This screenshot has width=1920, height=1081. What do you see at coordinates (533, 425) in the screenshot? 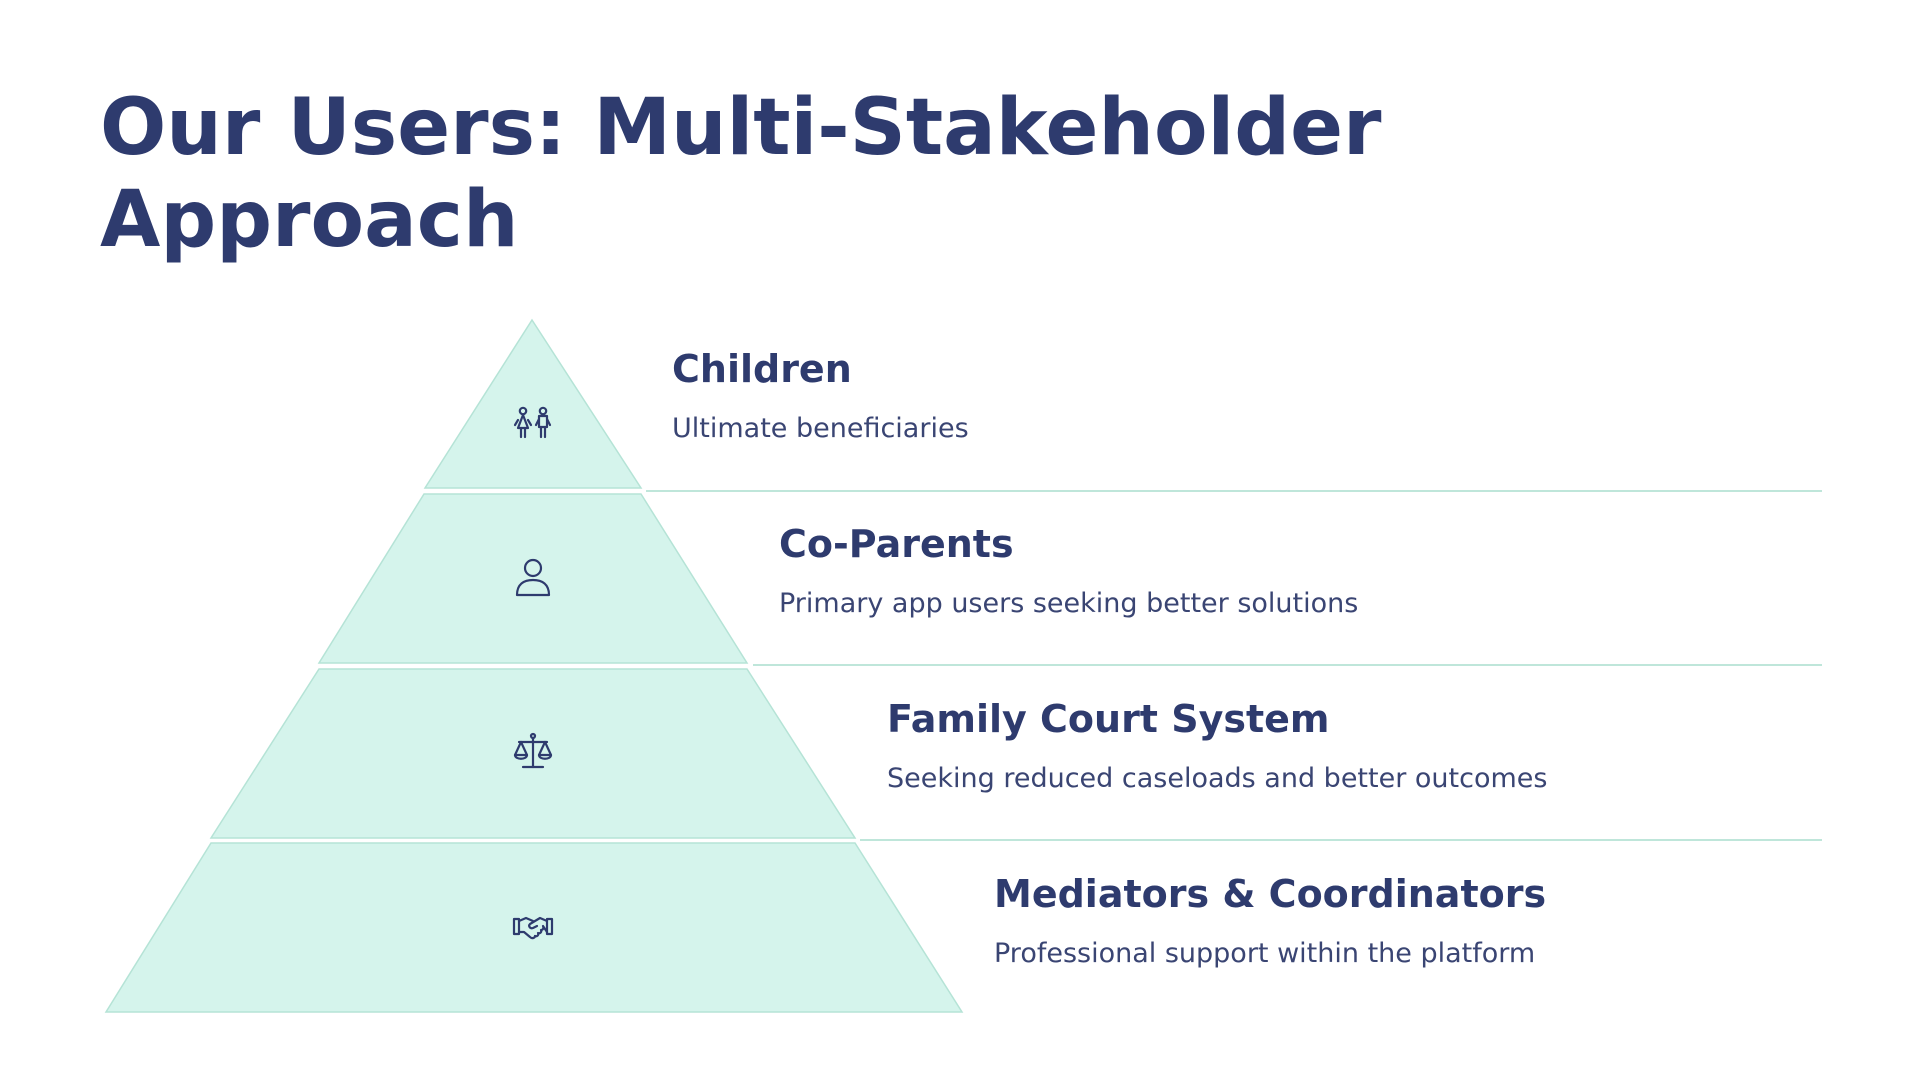
I see `children-icon` at bounding box center [533, 425].